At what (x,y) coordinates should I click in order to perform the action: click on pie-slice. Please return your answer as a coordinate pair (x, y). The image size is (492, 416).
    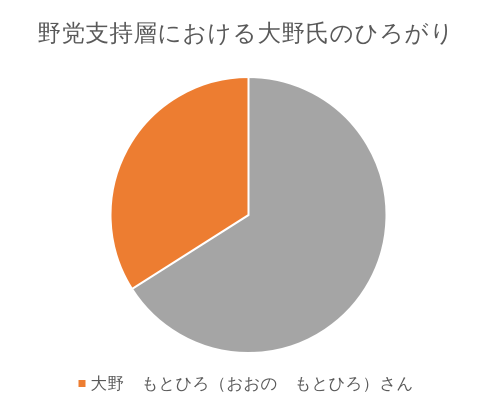
    Looking at the image, I should click on (180, 183).